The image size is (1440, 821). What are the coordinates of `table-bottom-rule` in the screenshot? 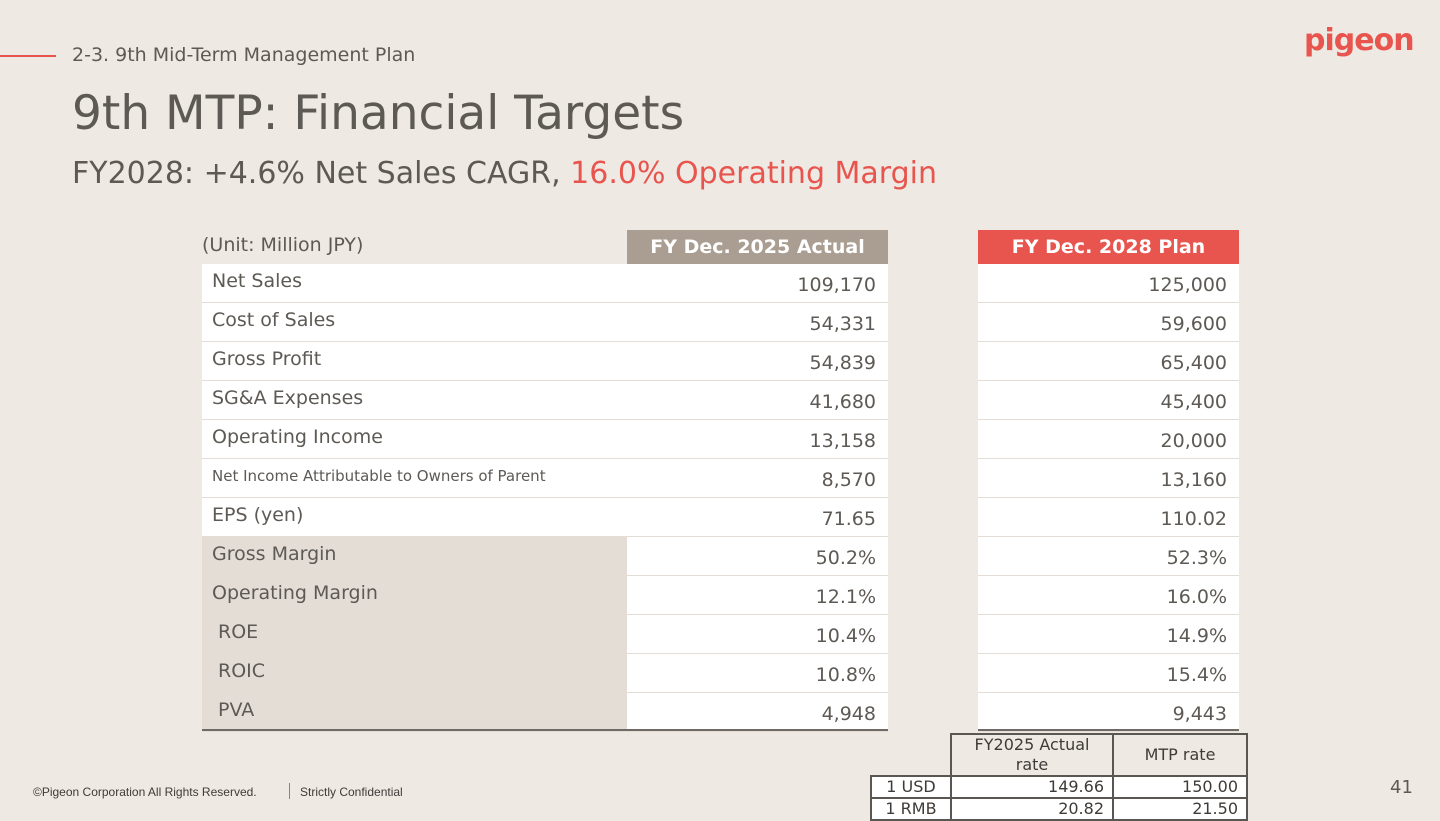 It's located at (545, 730).